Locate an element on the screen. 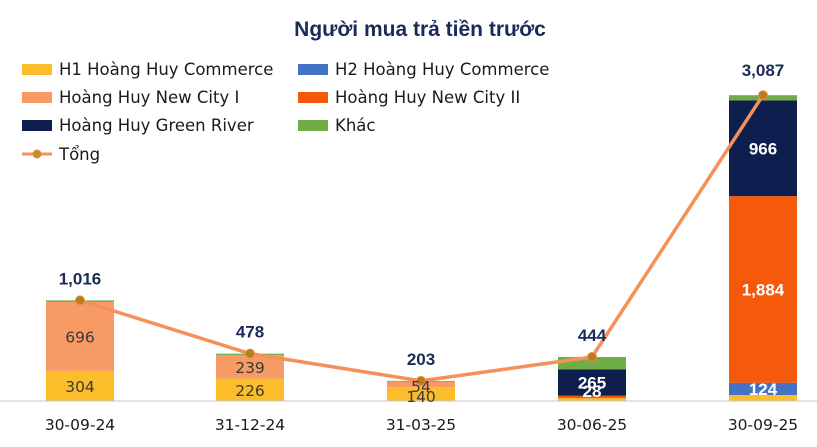 The image size is (817, 447). segment-label-hoang-huy-green-river-30-09-25: 966 is located at coordinates (763, 148).